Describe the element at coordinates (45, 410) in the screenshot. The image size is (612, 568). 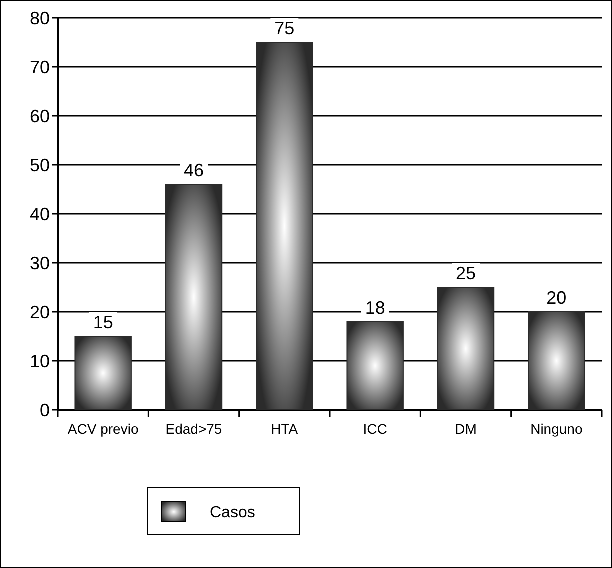
I see `y-tick-label: 0` at that location.